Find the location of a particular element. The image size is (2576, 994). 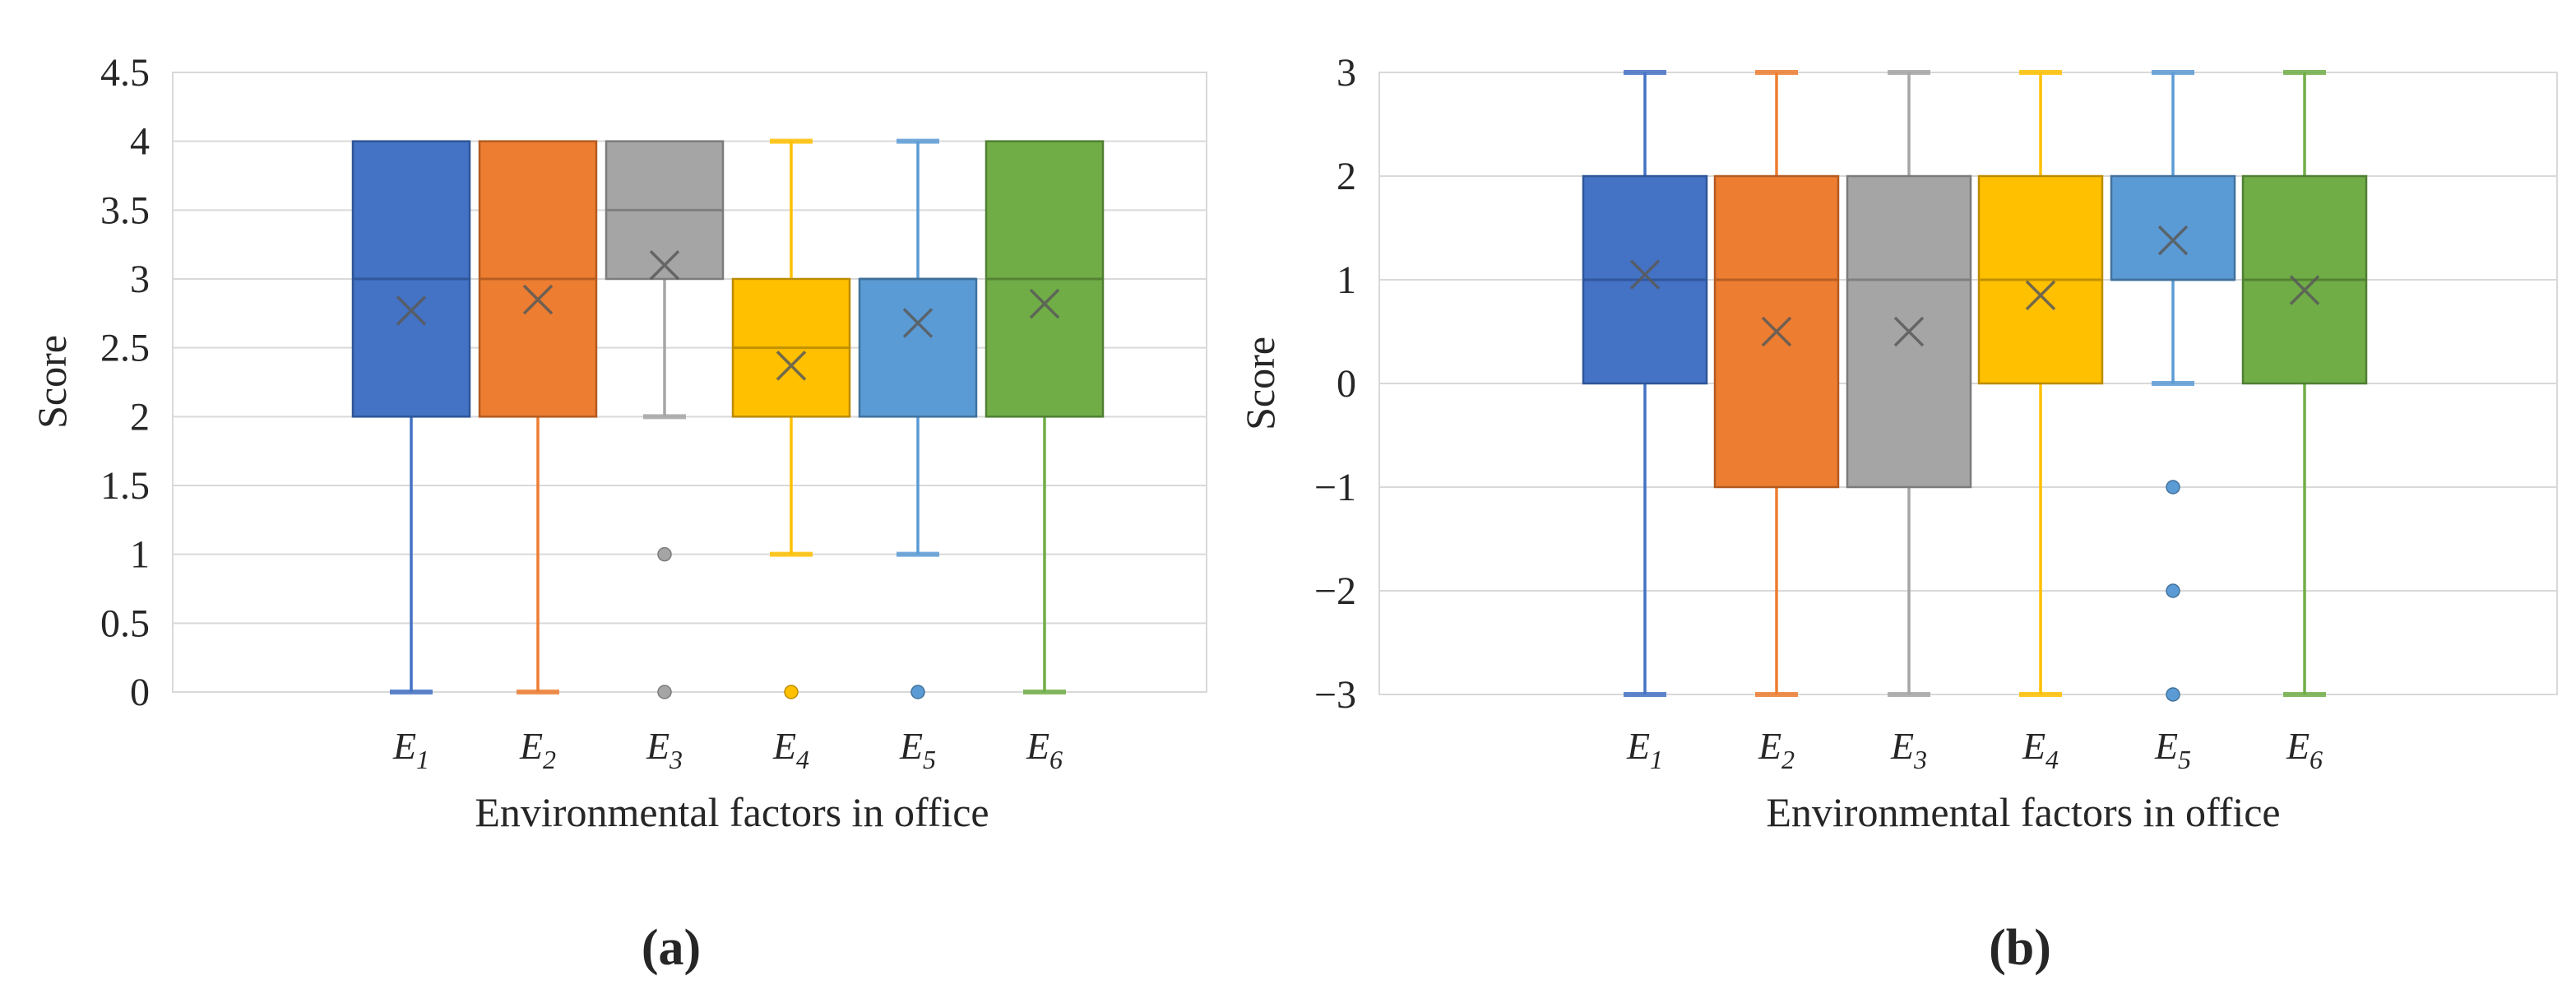

y-tick-label: −2 is located at coordinates (1335, 591).